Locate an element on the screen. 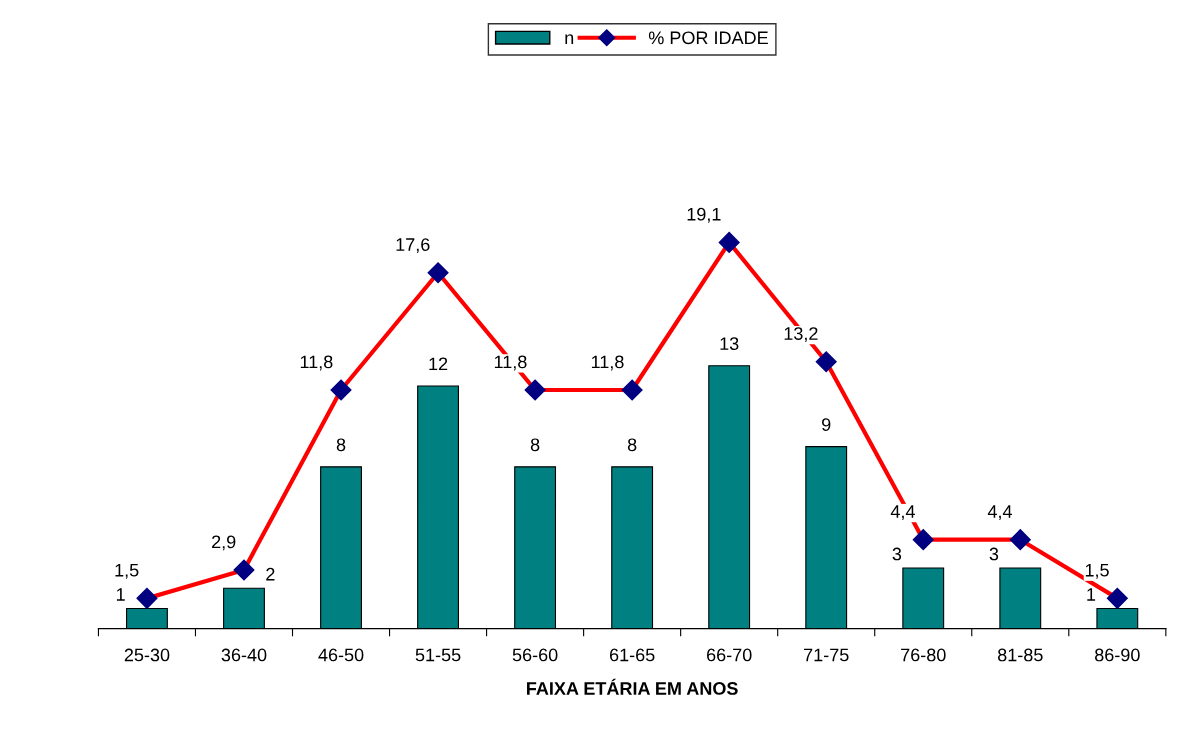 Image resolution: width=1186 pixels, height=731 pixels. x-tick-label: 36-40 is located at coordinates (244, 655).